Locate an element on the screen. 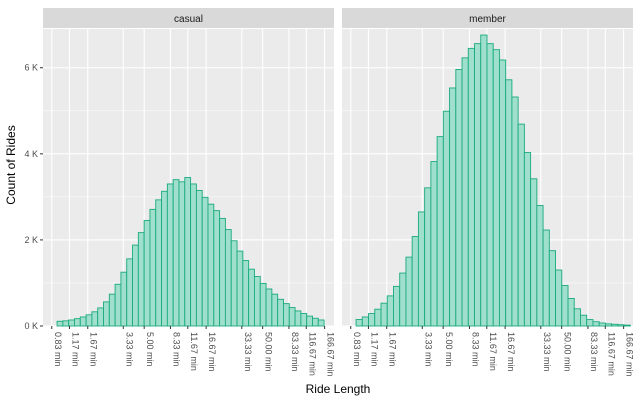  x-tick-label: 16.67 min is located at coordinates (511, 352).